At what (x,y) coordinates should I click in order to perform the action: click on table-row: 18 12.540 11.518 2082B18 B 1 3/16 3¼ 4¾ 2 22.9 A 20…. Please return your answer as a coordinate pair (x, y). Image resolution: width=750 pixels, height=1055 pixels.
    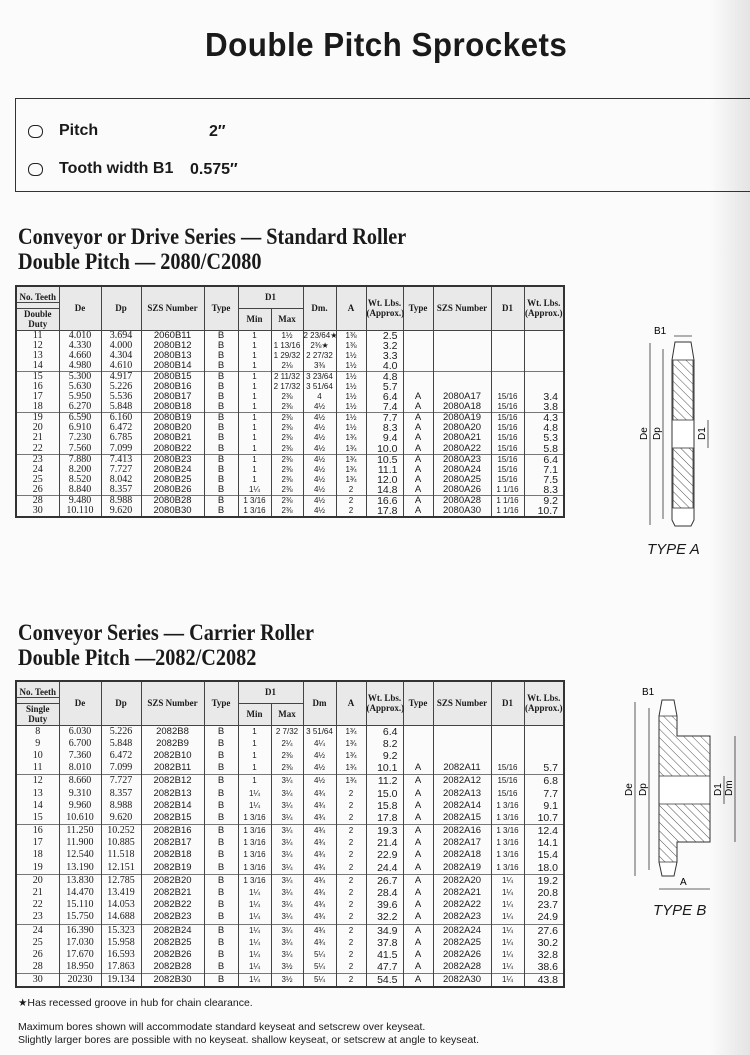
    Looking at the image, I should click on (290, 855).